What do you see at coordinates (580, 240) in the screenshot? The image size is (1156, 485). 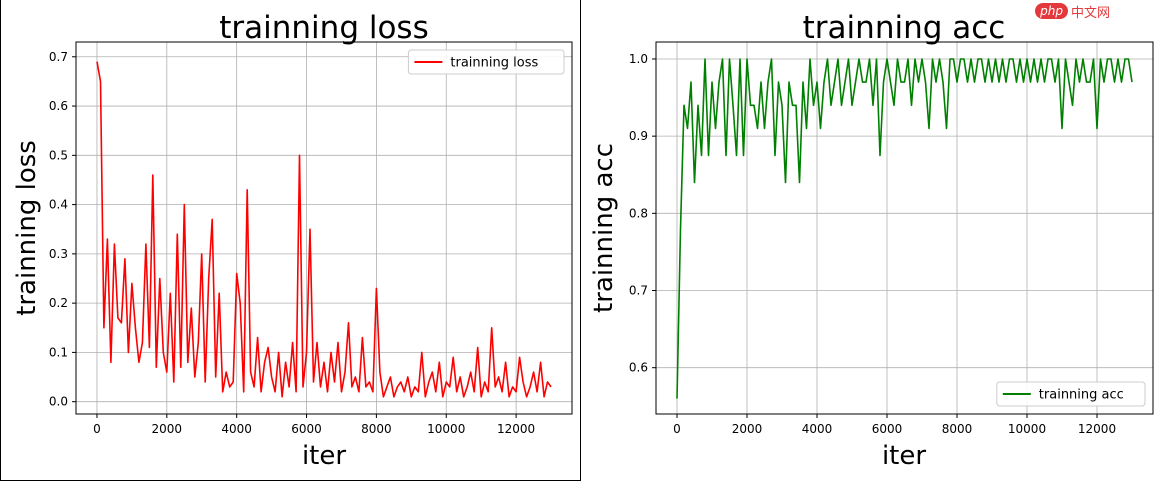 I see `panel-divider` at bounding box center [580, 240].